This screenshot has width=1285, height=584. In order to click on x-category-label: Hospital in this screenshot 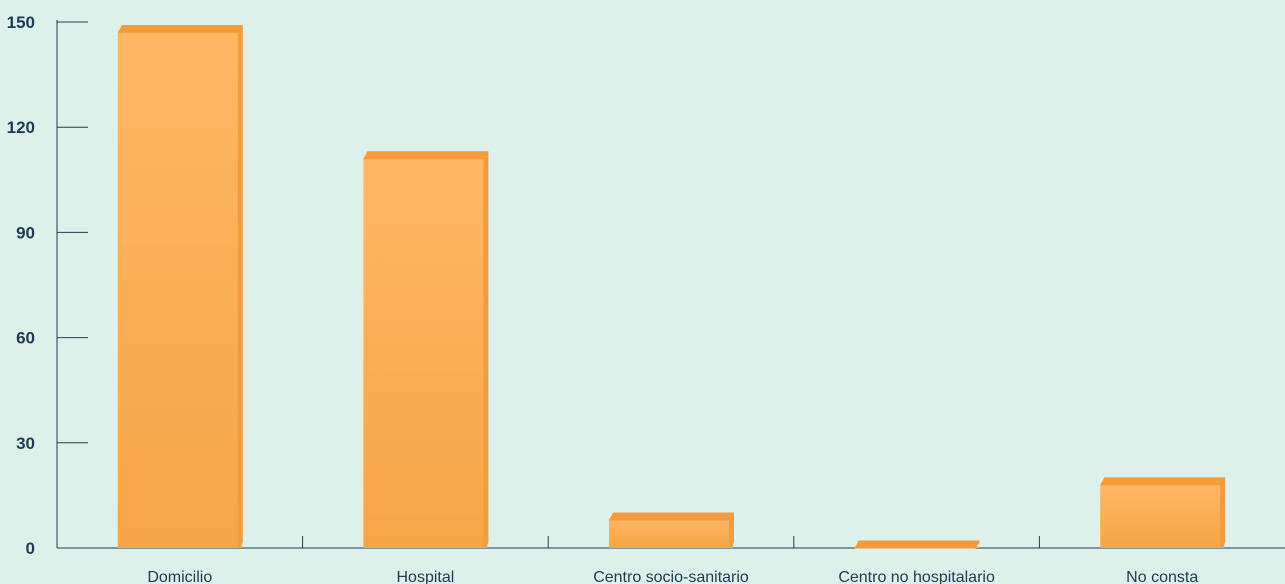, I will do `click(425, 576)`.